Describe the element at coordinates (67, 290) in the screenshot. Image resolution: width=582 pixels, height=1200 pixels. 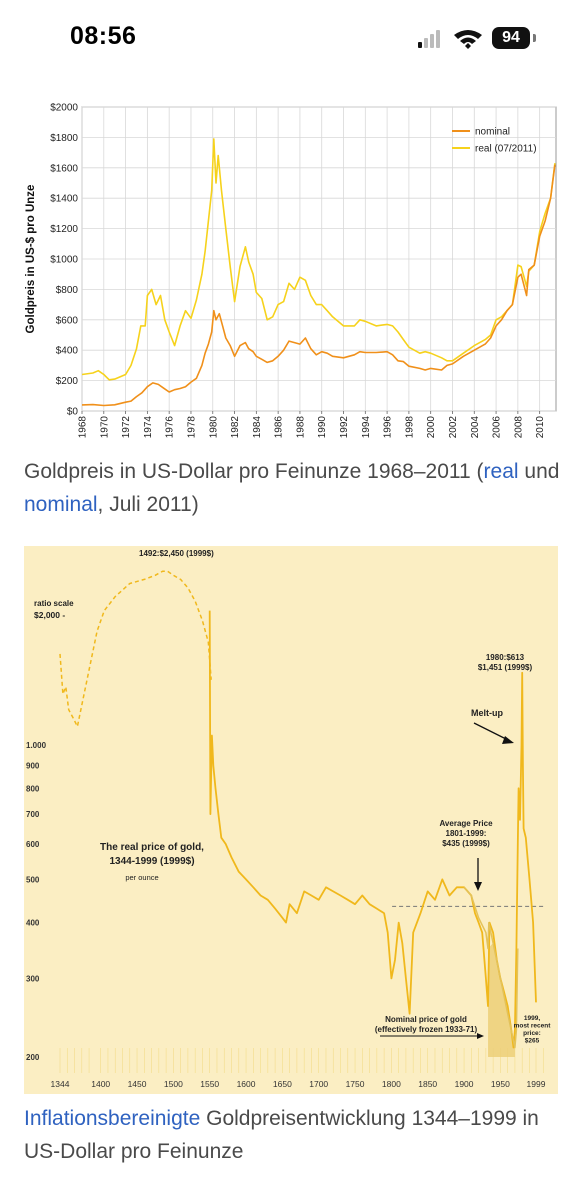
I see `y-tick-label: $800` at that location.